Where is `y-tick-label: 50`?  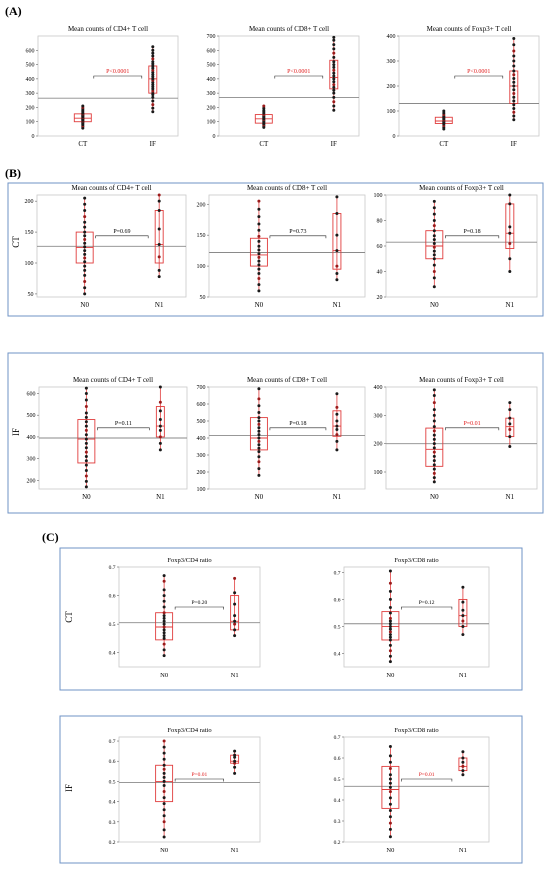
y-tick-label: 50 is located at coordinates (31, 295).